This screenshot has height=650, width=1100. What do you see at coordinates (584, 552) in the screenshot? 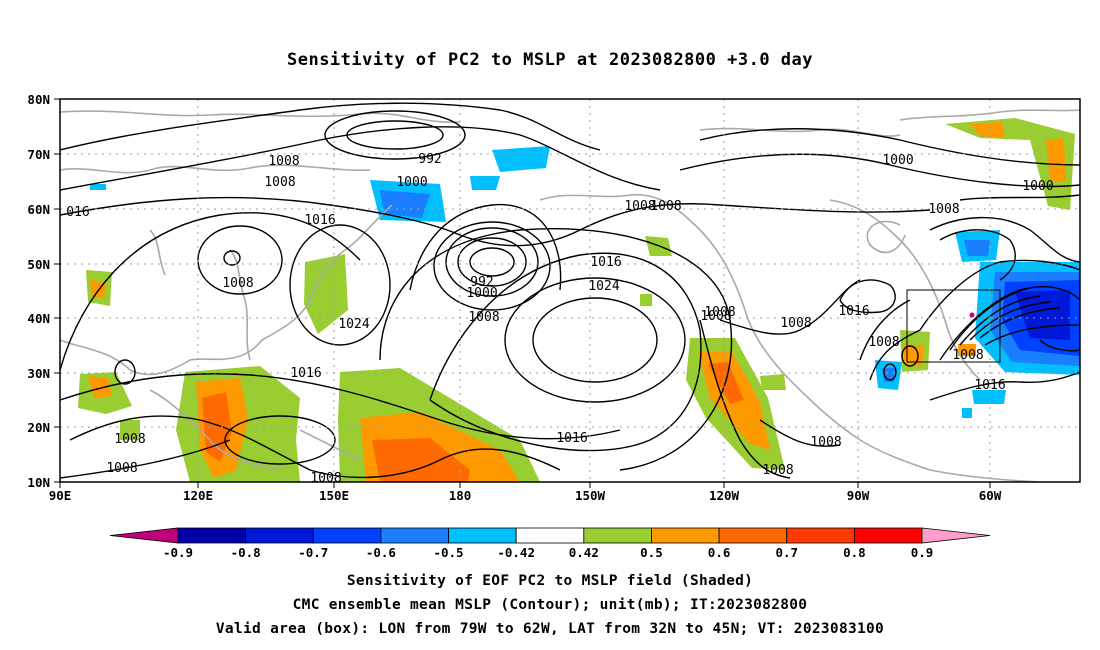
I see `colorbar-tick-label: 0.42` at bounding box center [584, 552].